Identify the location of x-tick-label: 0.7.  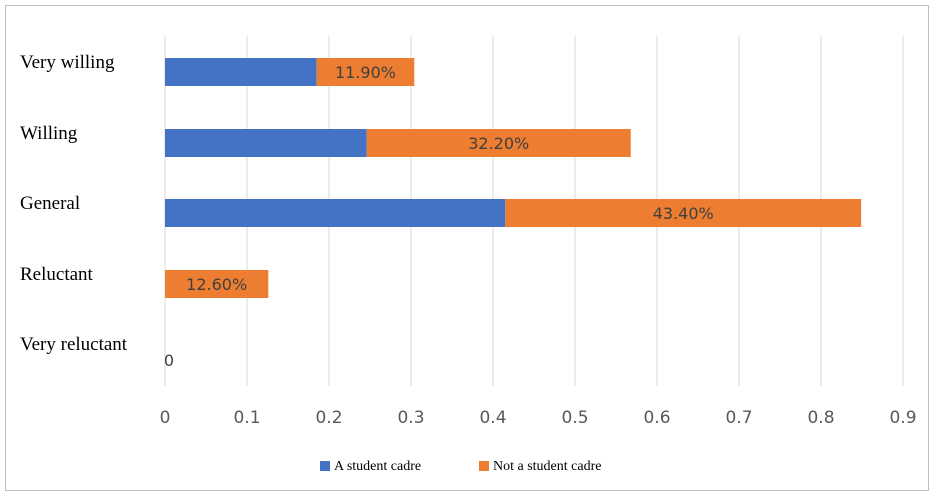
(738, 418).